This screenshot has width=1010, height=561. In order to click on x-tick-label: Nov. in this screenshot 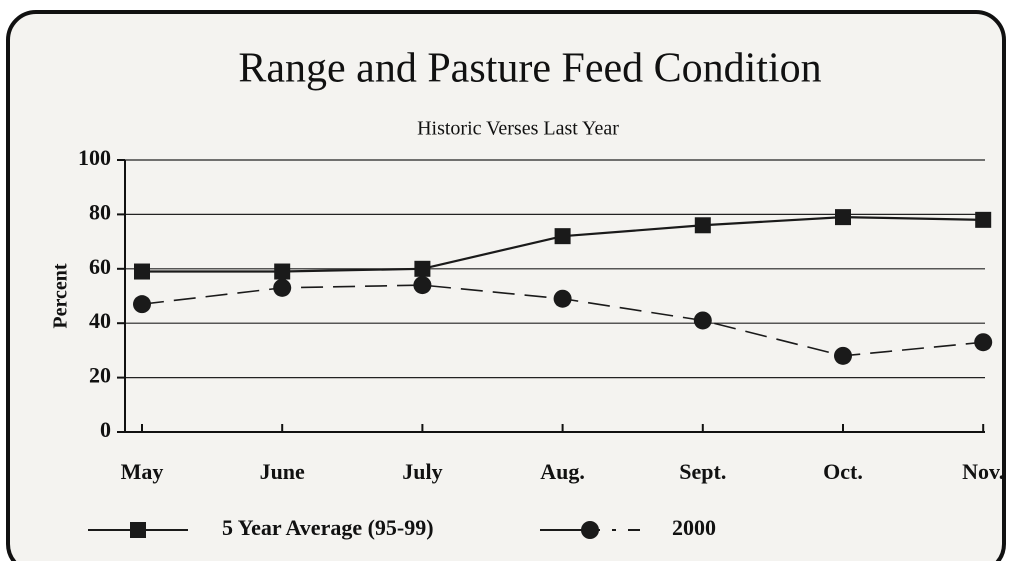, I will do `click(983, 471)`.